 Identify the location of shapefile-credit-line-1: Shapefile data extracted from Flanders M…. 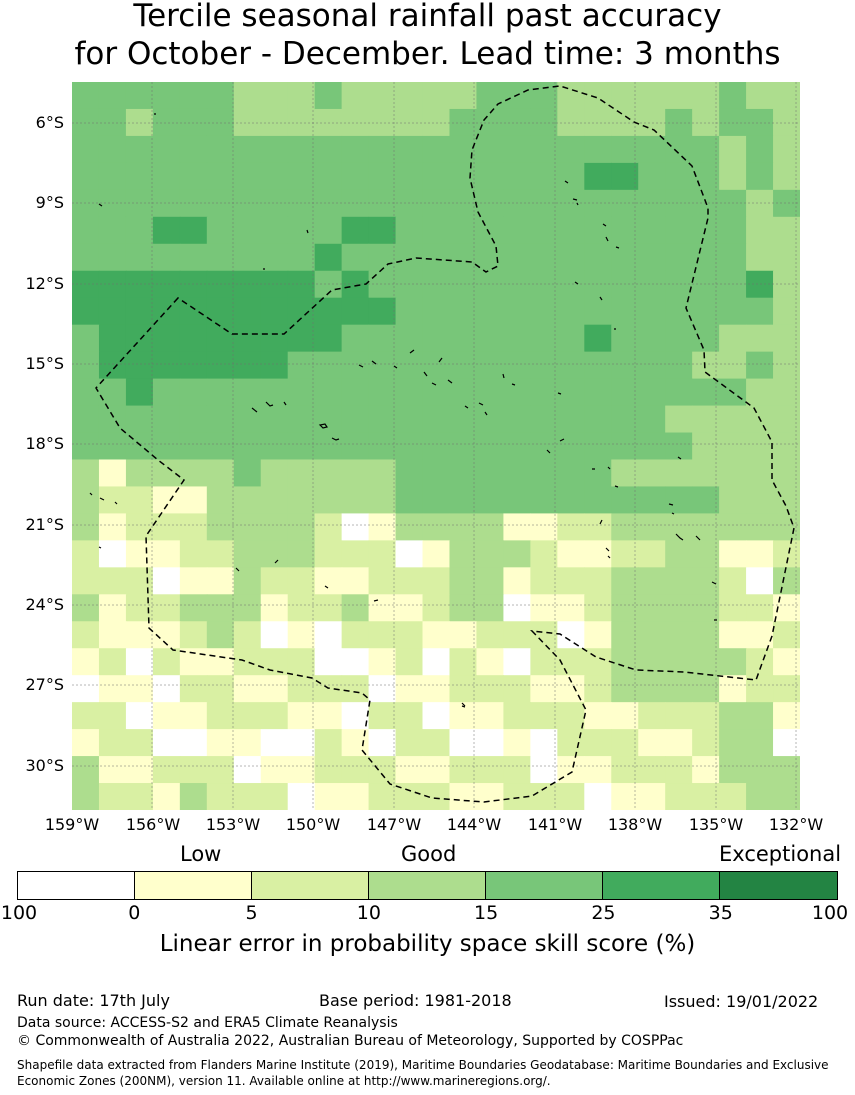
(423, 1065).